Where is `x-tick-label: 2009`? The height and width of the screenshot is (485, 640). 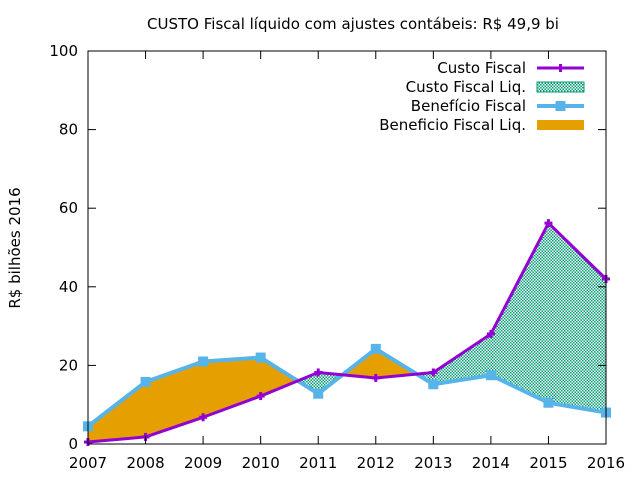
x-tick-label: 2009 is located at coordinates (203, 463).